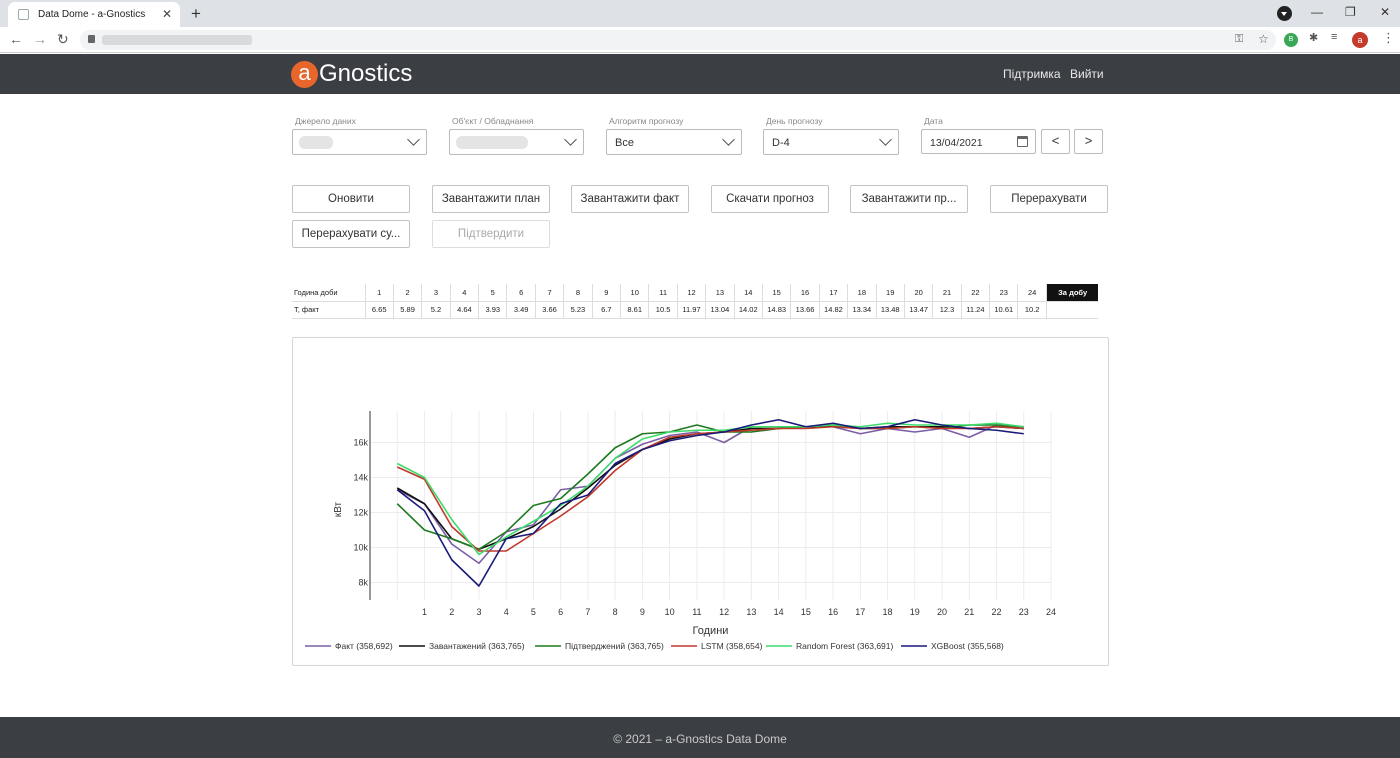 The height and width of the screenshot is (758, 1400). What do you see at coordinates (696, 612) in the screenshot?
I see `x-tick-label: 11` at bounding box center [696, 612].